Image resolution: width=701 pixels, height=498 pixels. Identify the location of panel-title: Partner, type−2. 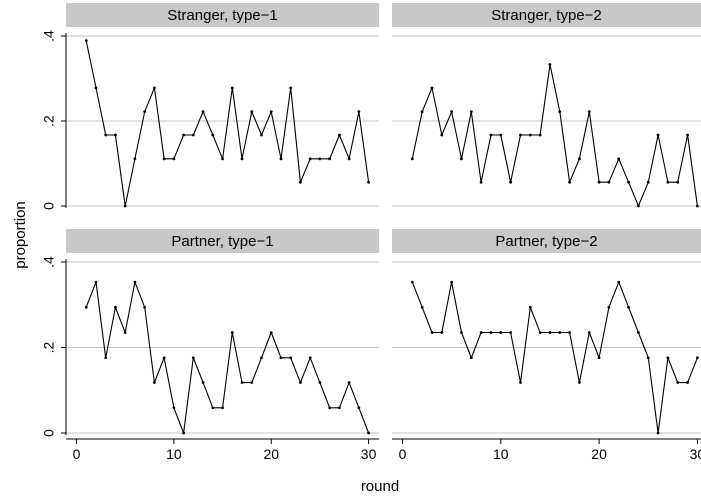
(546, 241).